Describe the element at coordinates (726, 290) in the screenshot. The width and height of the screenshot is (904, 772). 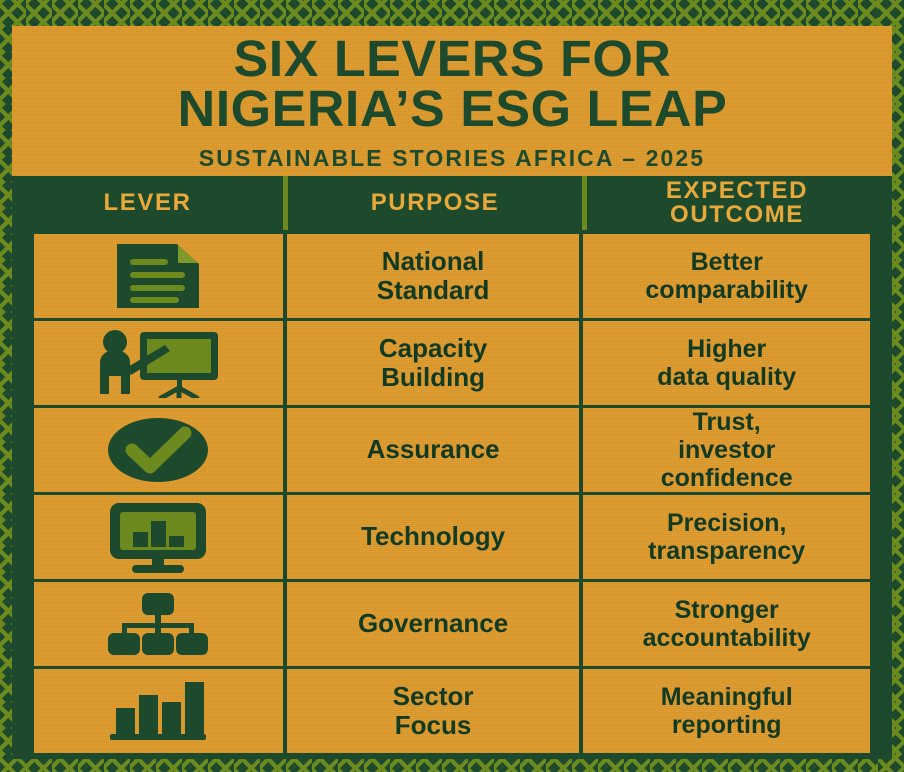
I see `outcome-line-2: comparability` at that location.